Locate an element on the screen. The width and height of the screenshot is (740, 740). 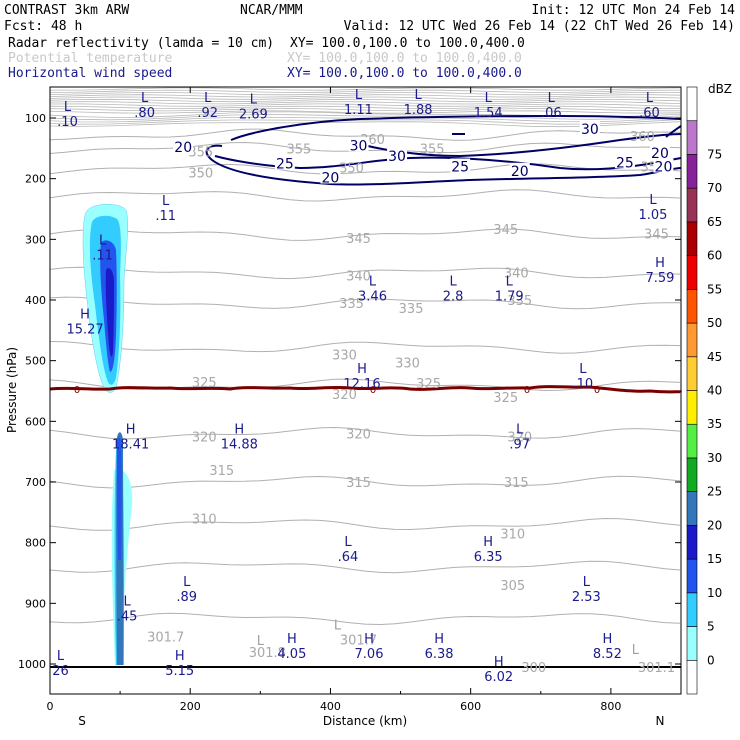
x-axis-right-end: N is located at coordinates (660, 721).